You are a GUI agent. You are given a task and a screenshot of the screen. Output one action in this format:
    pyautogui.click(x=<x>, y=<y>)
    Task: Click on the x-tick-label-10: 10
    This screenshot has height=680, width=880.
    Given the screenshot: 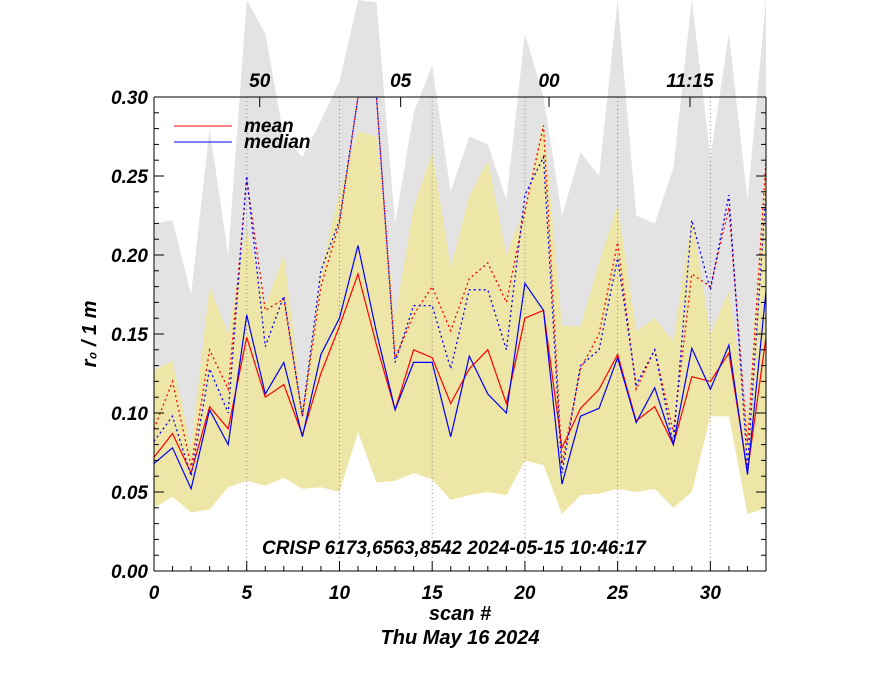 What is the action you would take?
    pyautogui.click(x=340, y=593)
    